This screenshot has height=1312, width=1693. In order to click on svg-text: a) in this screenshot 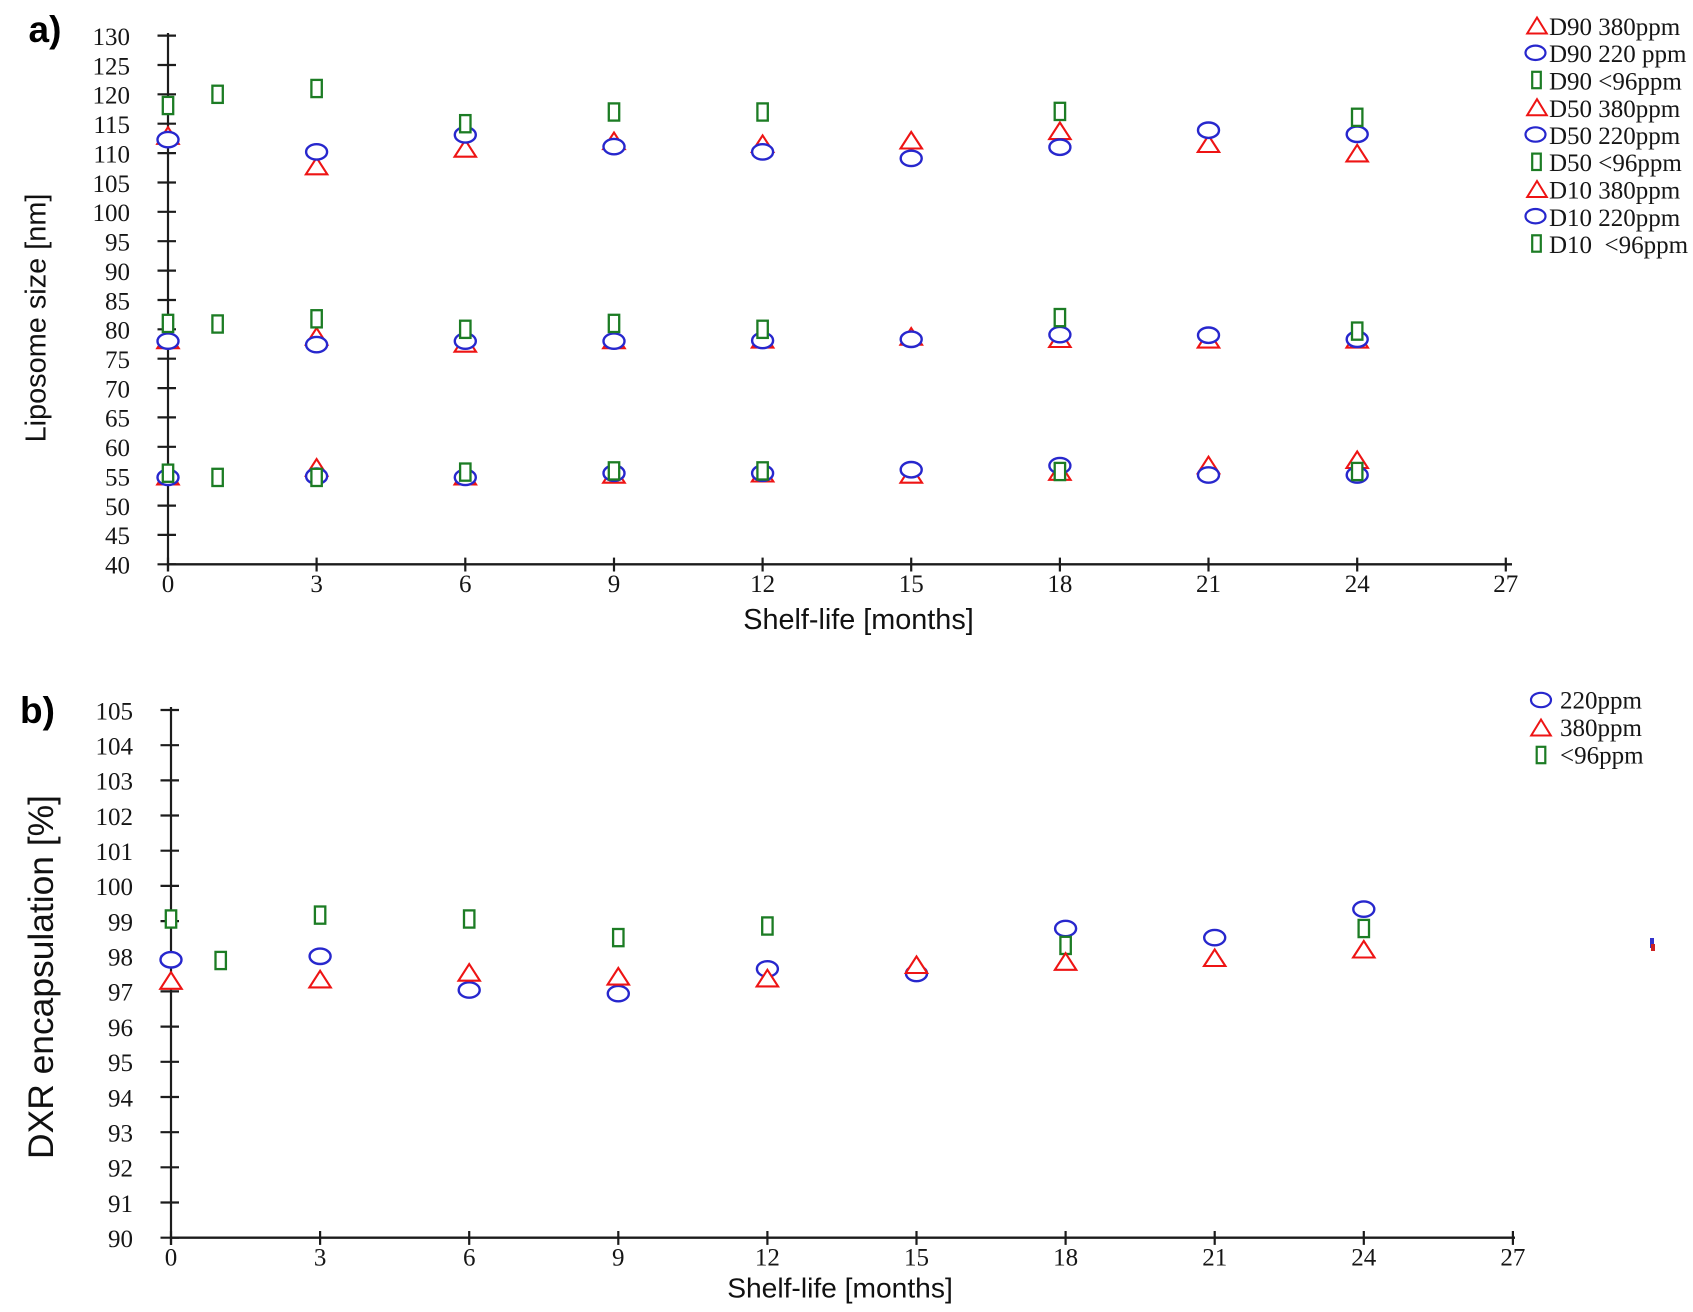, I will do `click(45, 29)`.